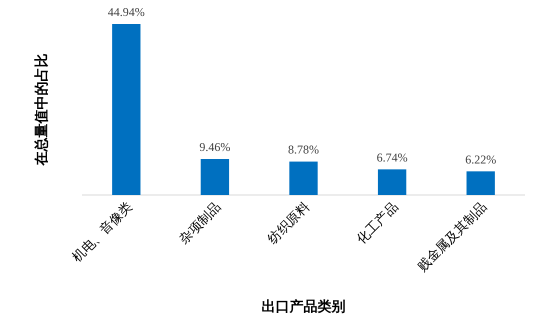 The width and height of the screenshot is (549, 323). What do you see at coordinates (392, 157) in the screenshot?
I see `data-label: 6.74%` at bounding box center [392, 157].